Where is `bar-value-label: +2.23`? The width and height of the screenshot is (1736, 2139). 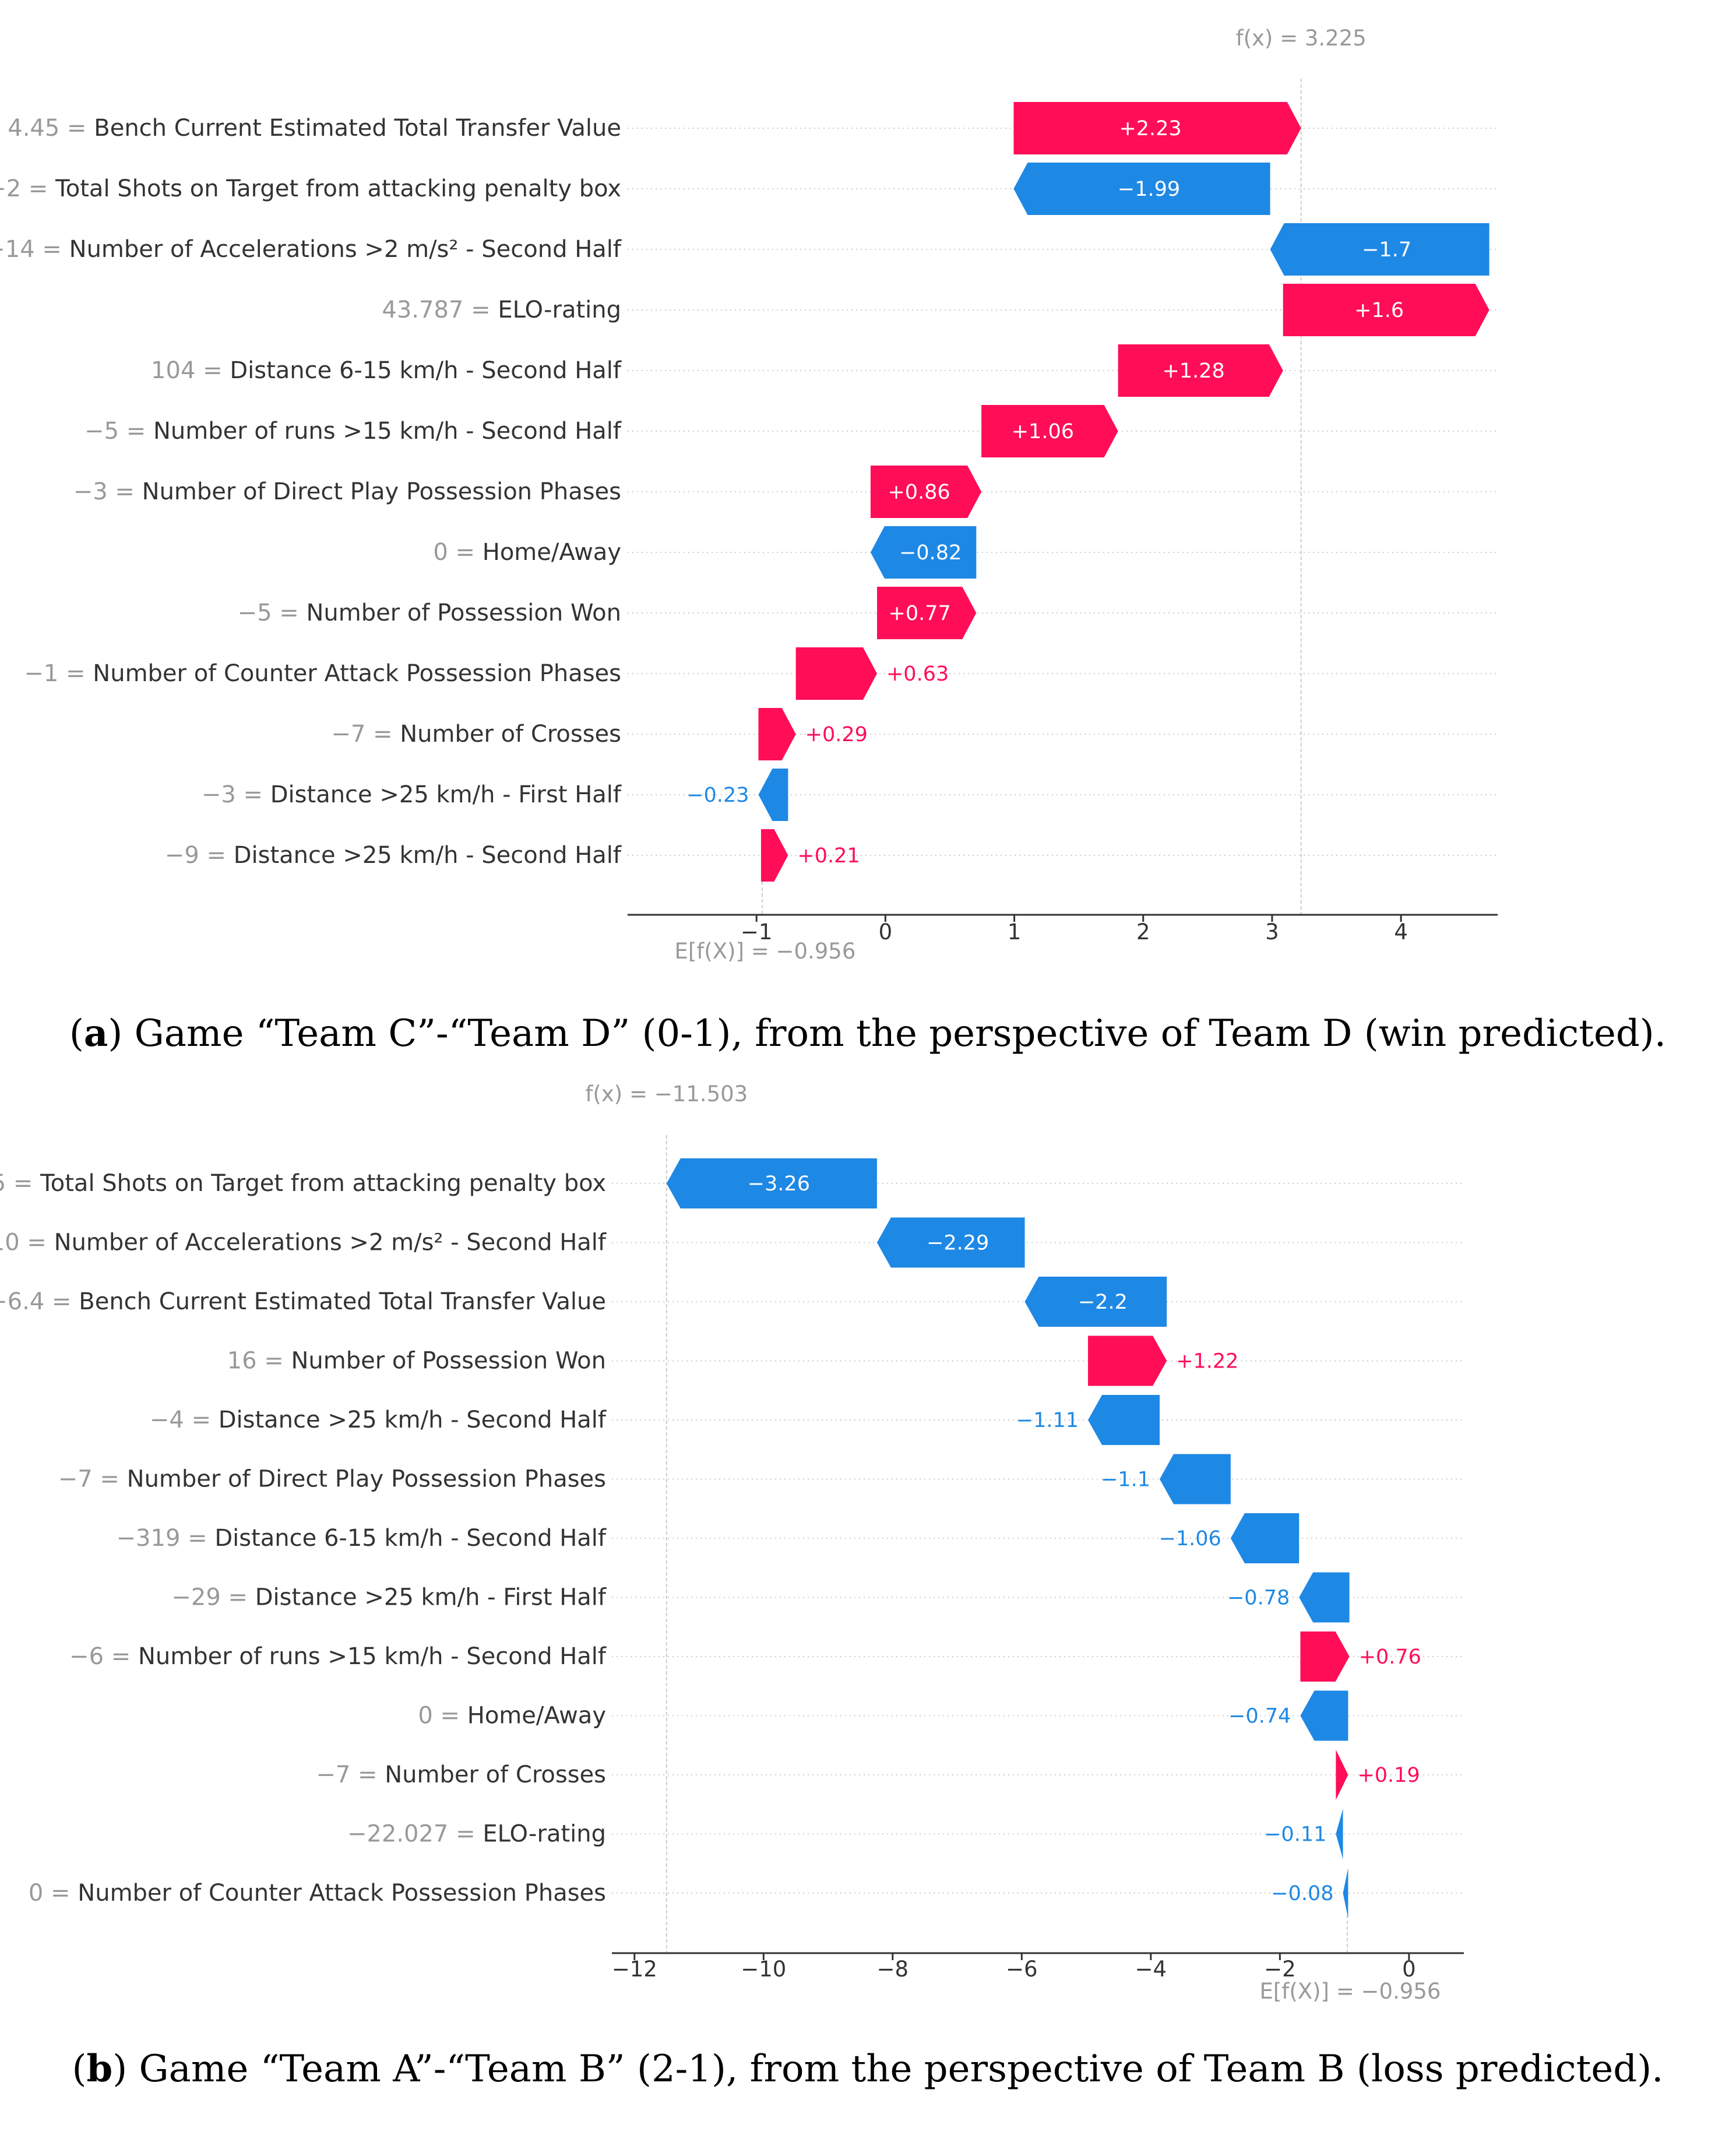
bar-value-label: +2.23 is located at coordinates (1150, 128).